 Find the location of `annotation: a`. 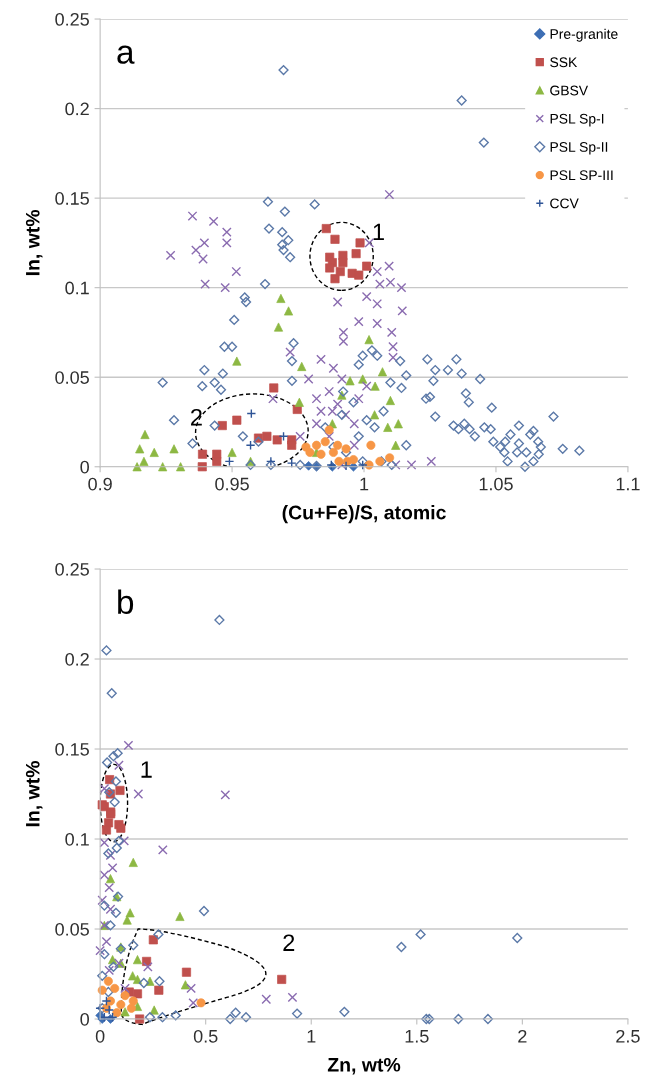

annotation: a is located at coordinates (126, 54).